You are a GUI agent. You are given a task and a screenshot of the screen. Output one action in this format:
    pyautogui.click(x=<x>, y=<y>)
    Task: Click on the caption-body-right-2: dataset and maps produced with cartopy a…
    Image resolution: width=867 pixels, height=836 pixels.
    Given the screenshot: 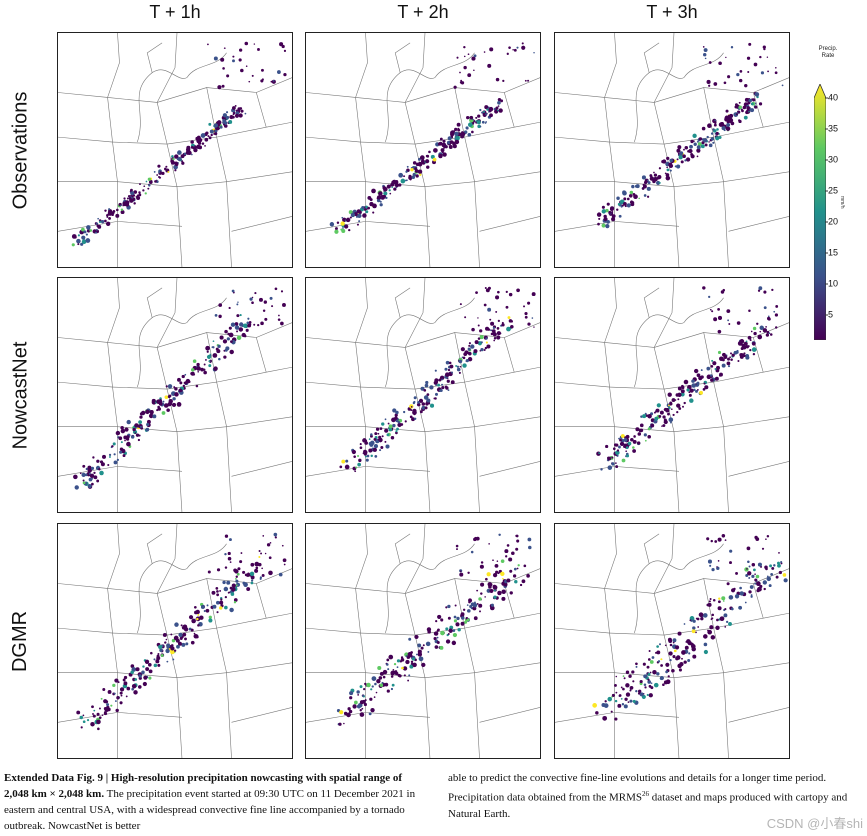 What is the action you would take?
    pyautogui.click(x=648, y=805)
    